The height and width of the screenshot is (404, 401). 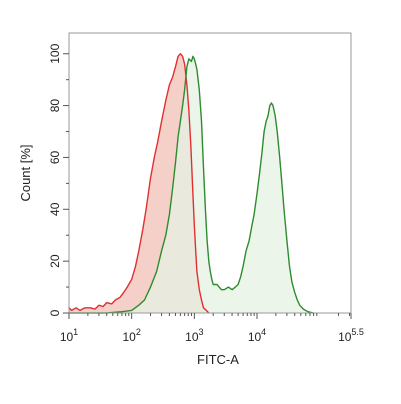 What do you see at coordinates (69, 335) in the screenshot?
I see `x-tick-label: 10¹` at bounding box center [69, 335].